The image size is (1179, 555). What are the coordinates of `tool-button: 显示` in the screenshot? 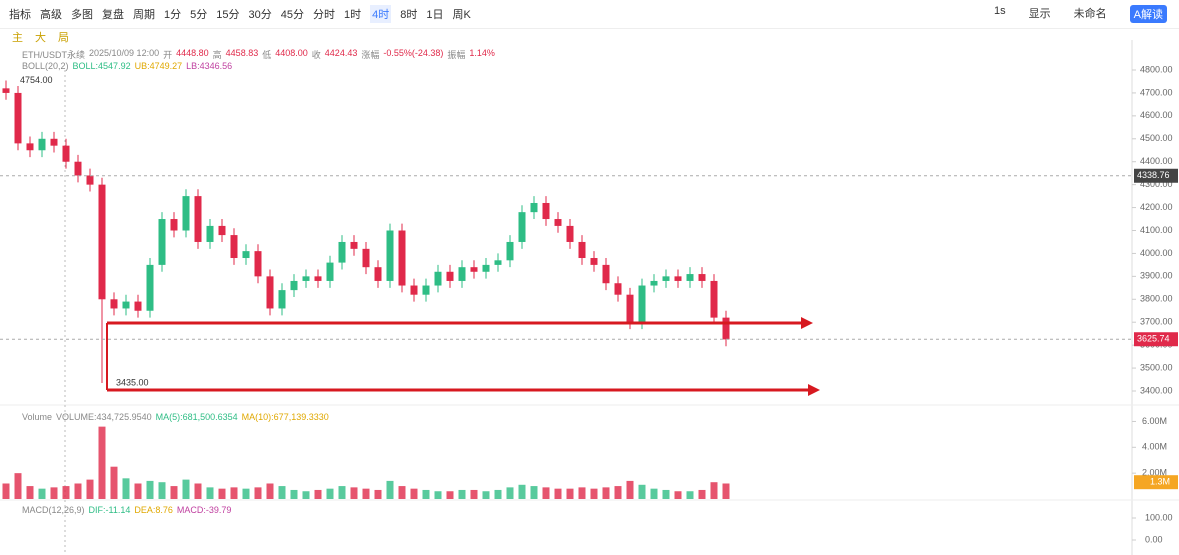 It's located at (1039, 14).